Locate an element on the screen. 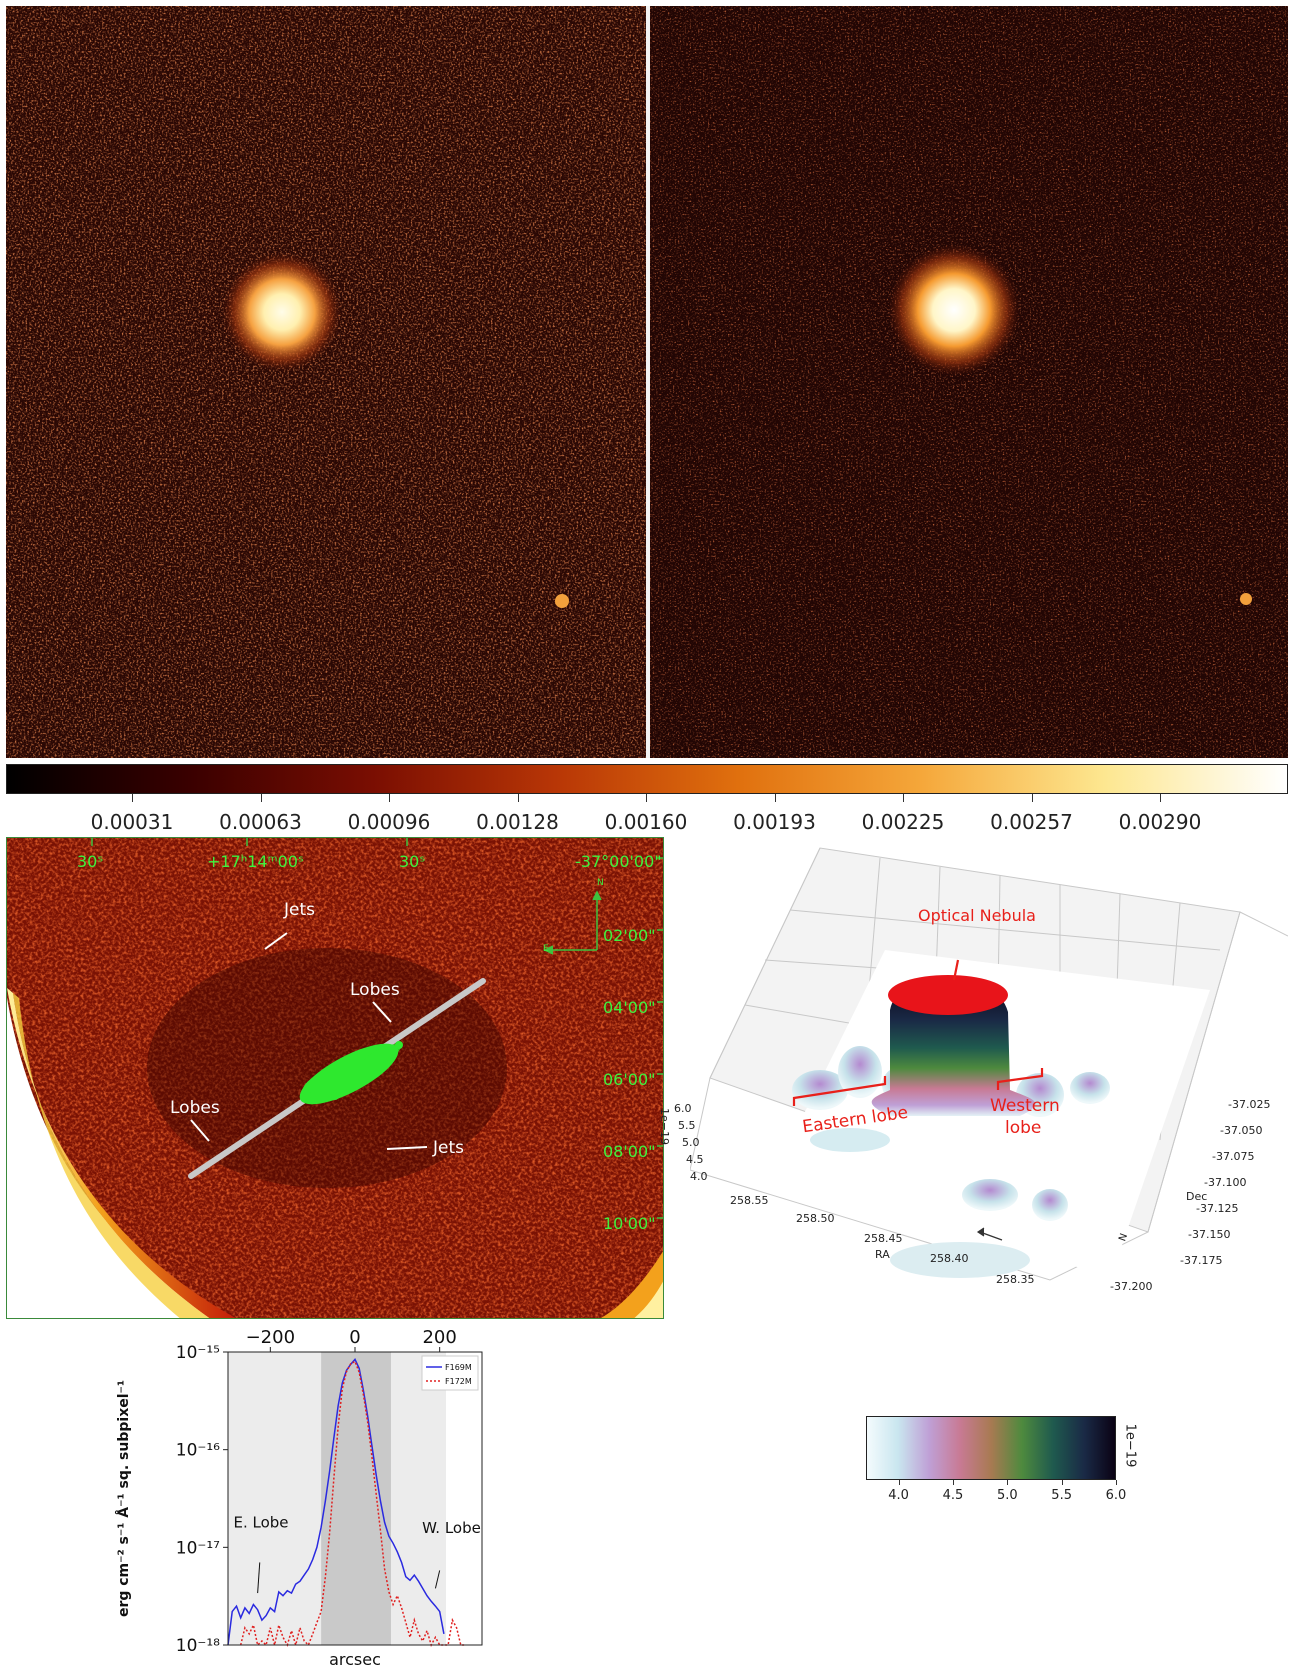  bright-corner-right is located at coordinates (631, 1284).